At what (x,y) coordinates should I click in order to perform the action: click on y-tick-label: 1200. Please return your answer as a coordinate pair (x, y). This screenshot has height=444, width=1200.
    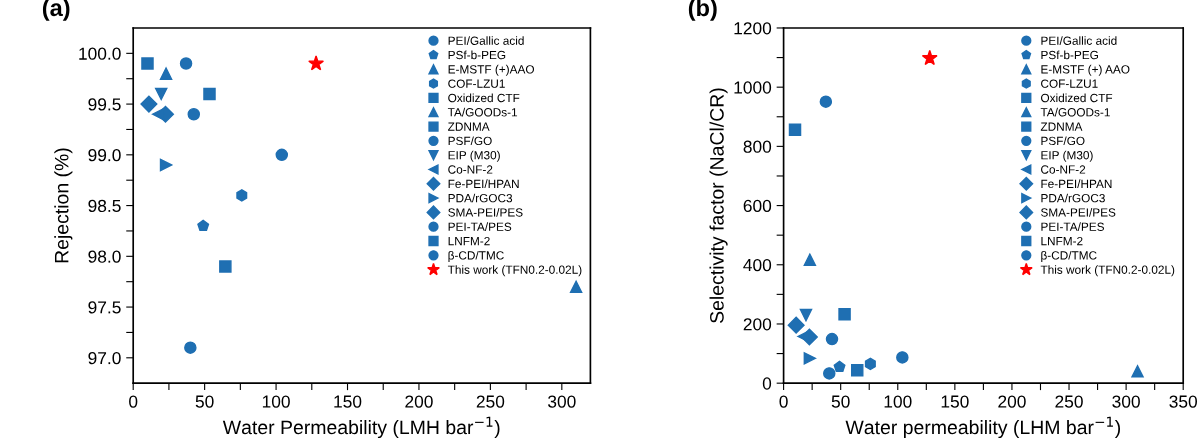
    Looking at the image, I should click on (753, 28).